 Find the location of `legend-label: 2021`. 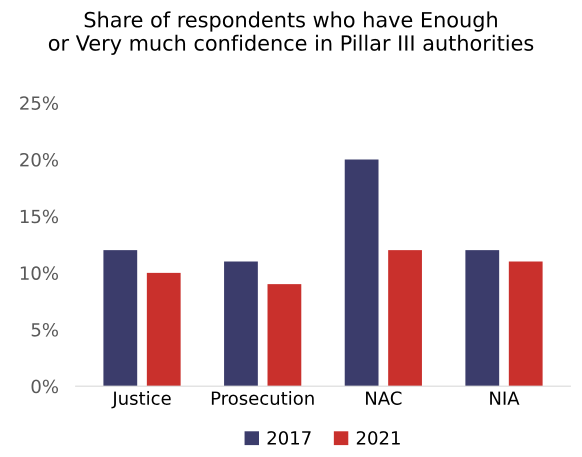

legend-label: 2021 is located at coordinates (378, 438).